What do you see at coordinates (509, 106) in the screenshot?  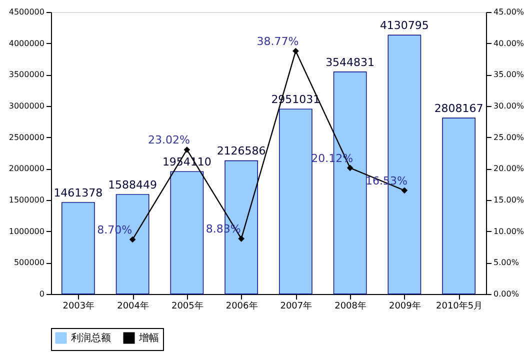 I see `y2-tick-label: 30.00%` at bounding box center [509, 106].